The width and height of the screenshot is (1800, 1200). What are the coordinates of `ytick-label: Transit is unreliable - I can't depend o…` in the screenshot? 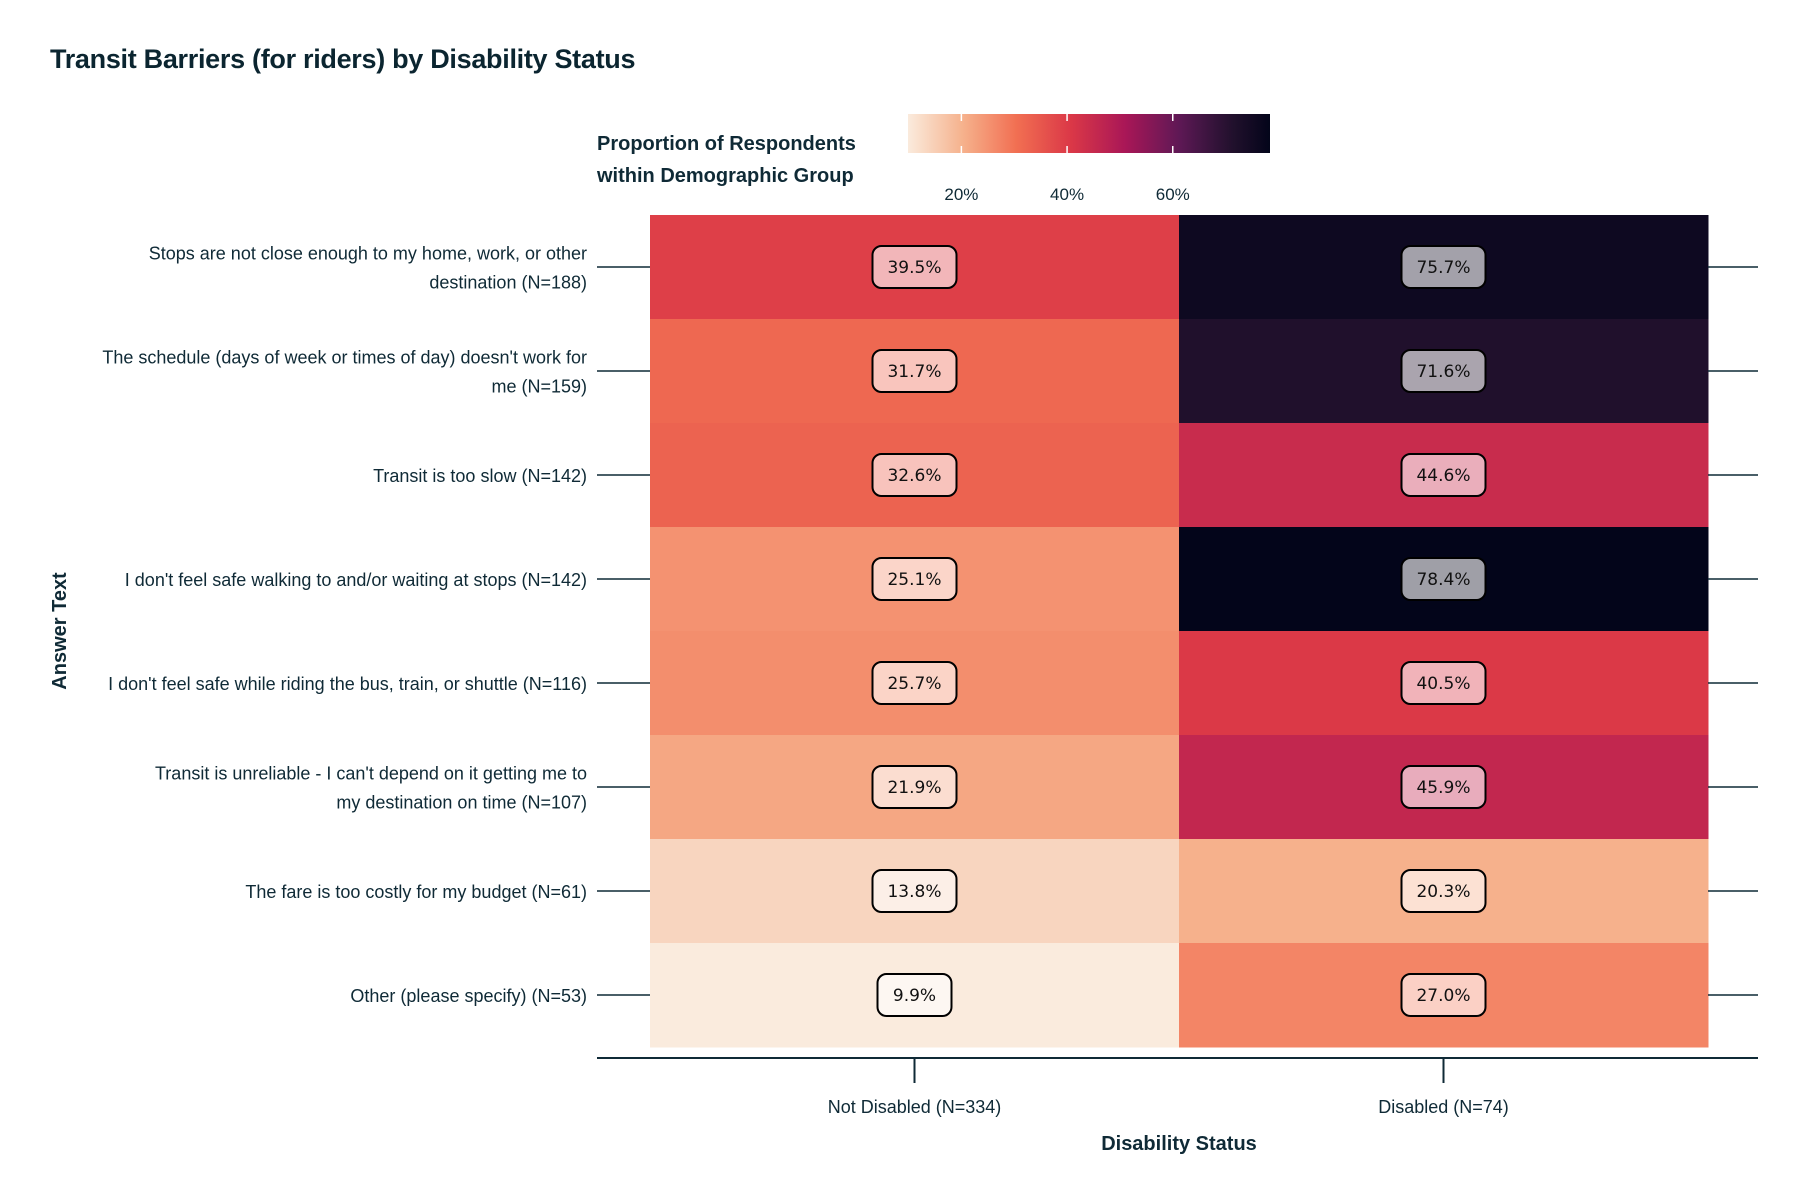 It's located at (371, 774).